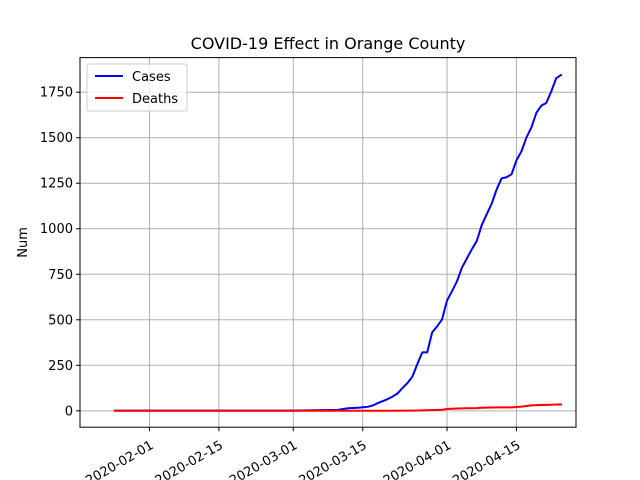 The width and height of the screenshot is (640, 480). Describe the element at coordinates (151, 77) in the screenshot. I see `legend-label-cases: Cases` at that location.